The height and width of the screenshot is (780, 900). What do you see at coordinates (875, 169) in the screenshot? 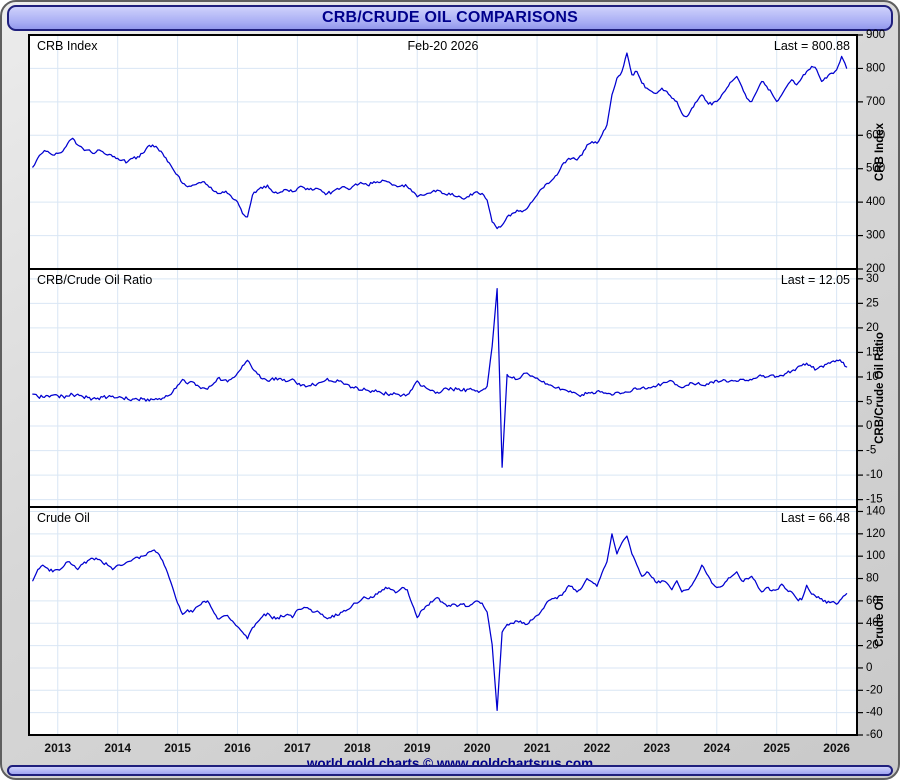
I see `y-tick-label: 500` at bounding box center [875, 169].